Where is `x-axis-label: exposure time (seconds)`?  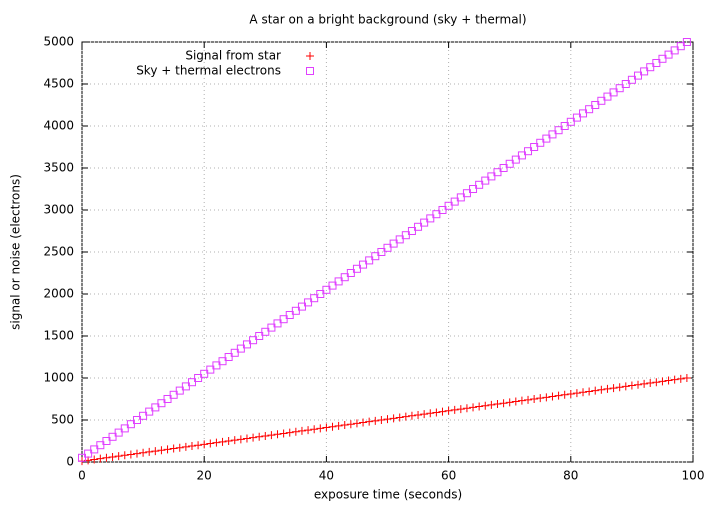
x-axis-label: exposure time (seconds) is located at coordinates (388, 495).